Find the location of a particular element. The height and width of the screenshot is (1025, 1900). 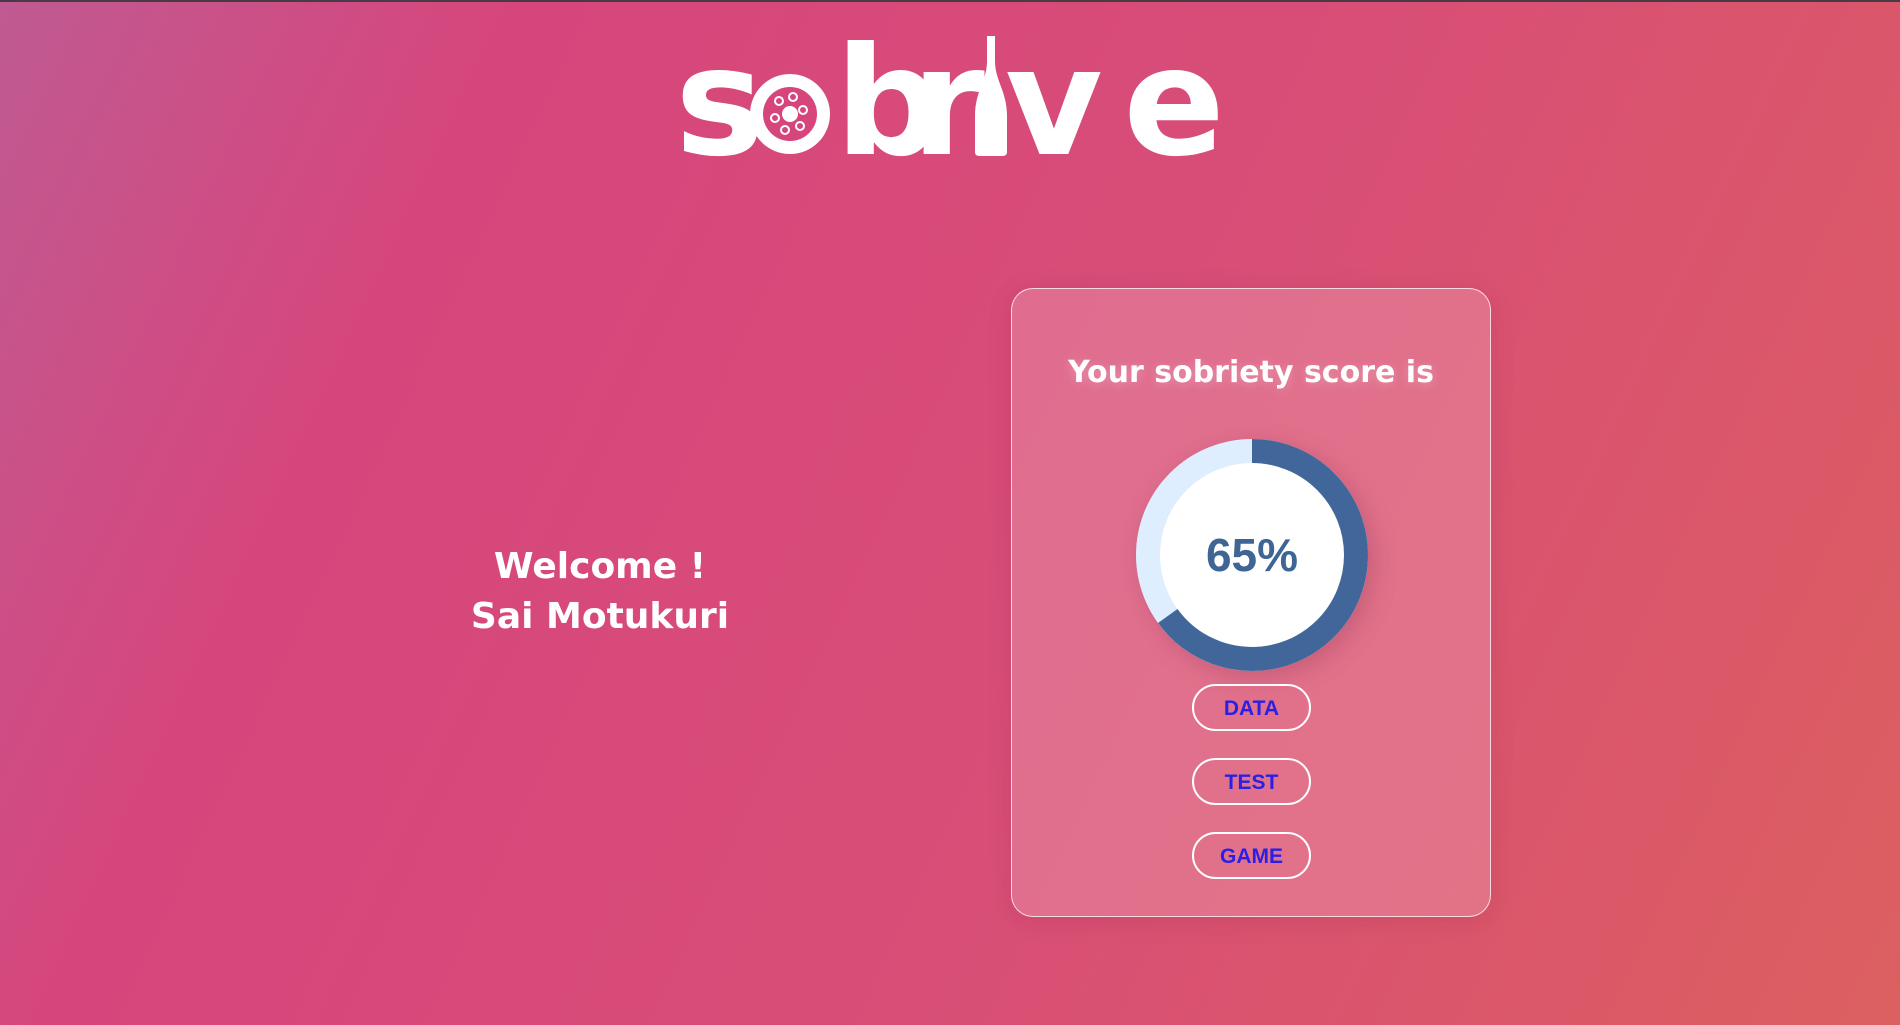

welcome-greeting: Welcome ! is located at coordinates (600, 566).